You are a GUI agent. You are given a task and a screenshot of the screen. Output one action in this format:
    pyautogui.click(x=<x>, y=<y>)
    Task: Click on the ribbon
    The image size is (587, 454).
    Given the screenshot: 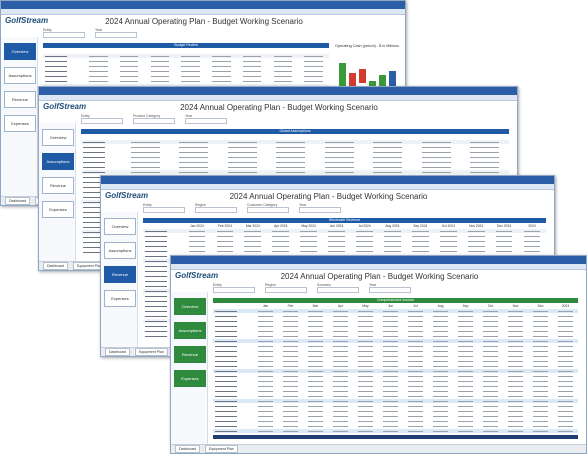 What is the action you would take?
    pyautogui.click(x=327, y=187)
    